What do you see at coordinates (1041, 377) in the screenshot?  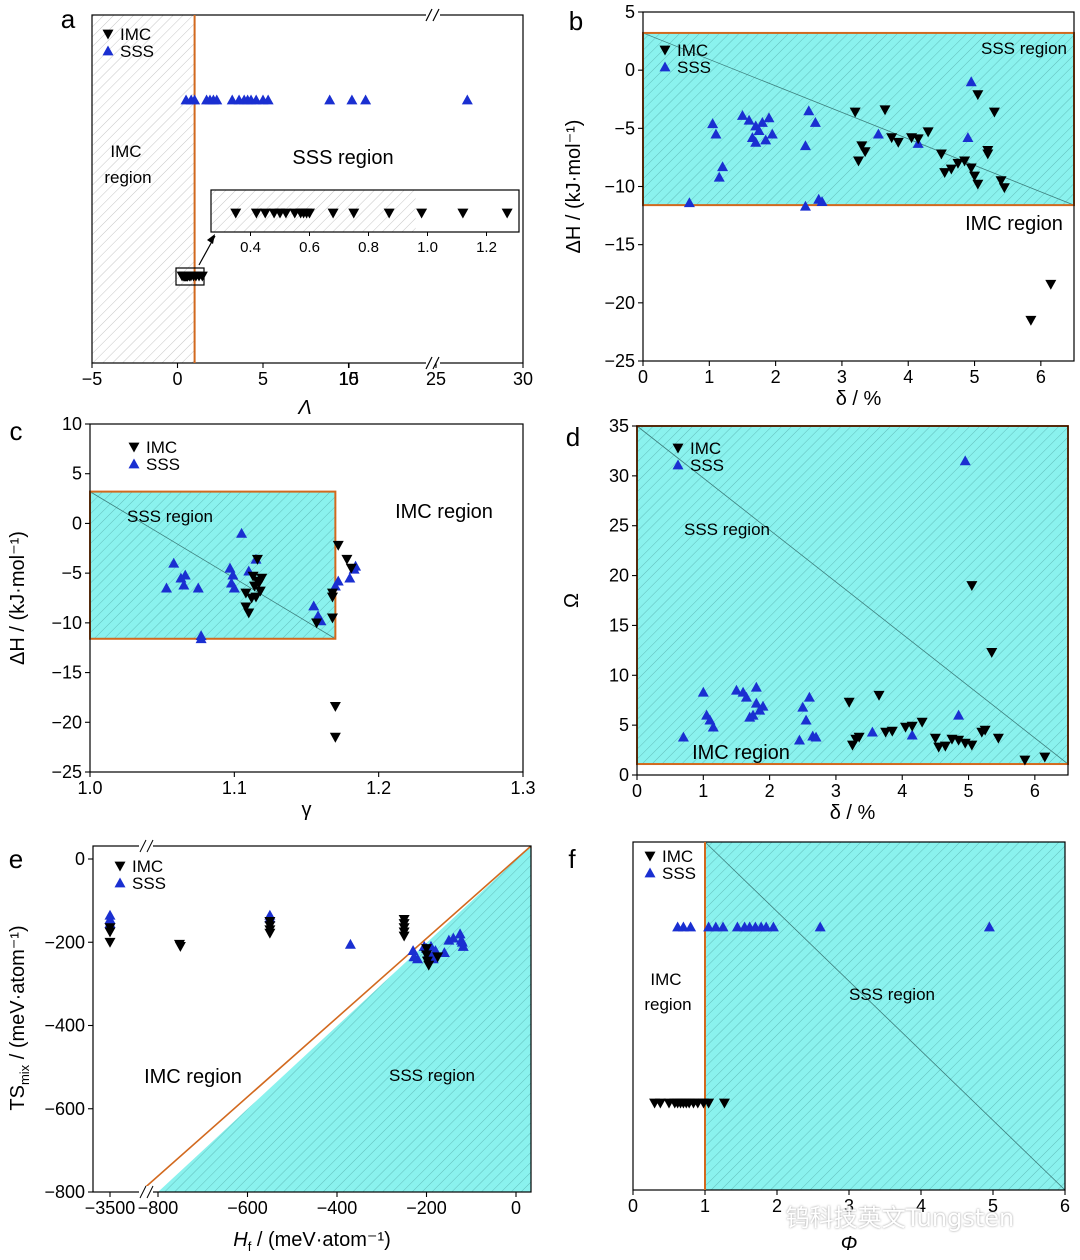 I see `panel-b-xtick-label: 6` at bounding box center [1041, 377].